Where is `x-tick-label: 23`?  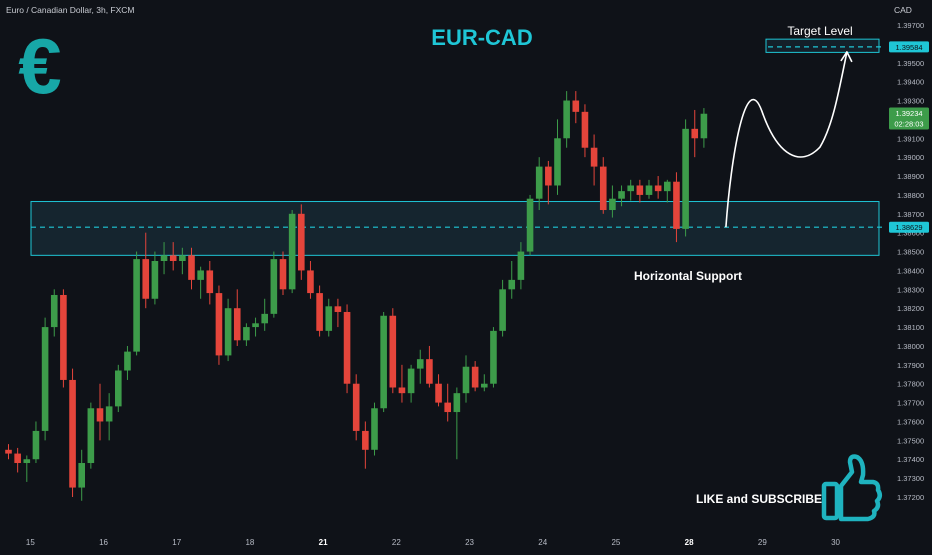
x-tick-label: 23 is located at coordinates (469, 542).